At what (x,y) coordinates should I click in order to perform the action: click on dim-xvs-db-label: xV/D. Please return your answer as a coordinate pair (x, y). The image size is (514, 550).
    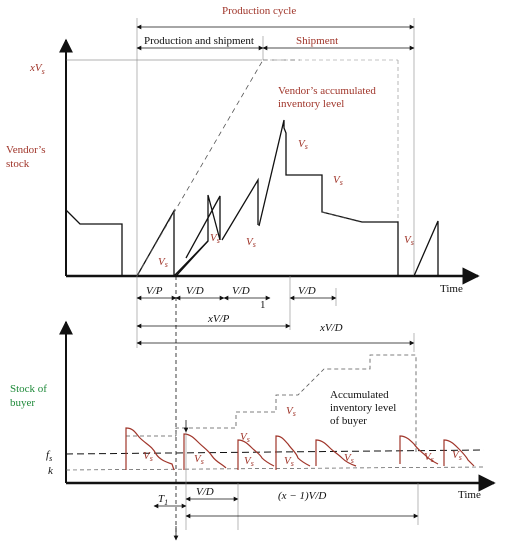
    Looking at the image, I should click on (331, 328).